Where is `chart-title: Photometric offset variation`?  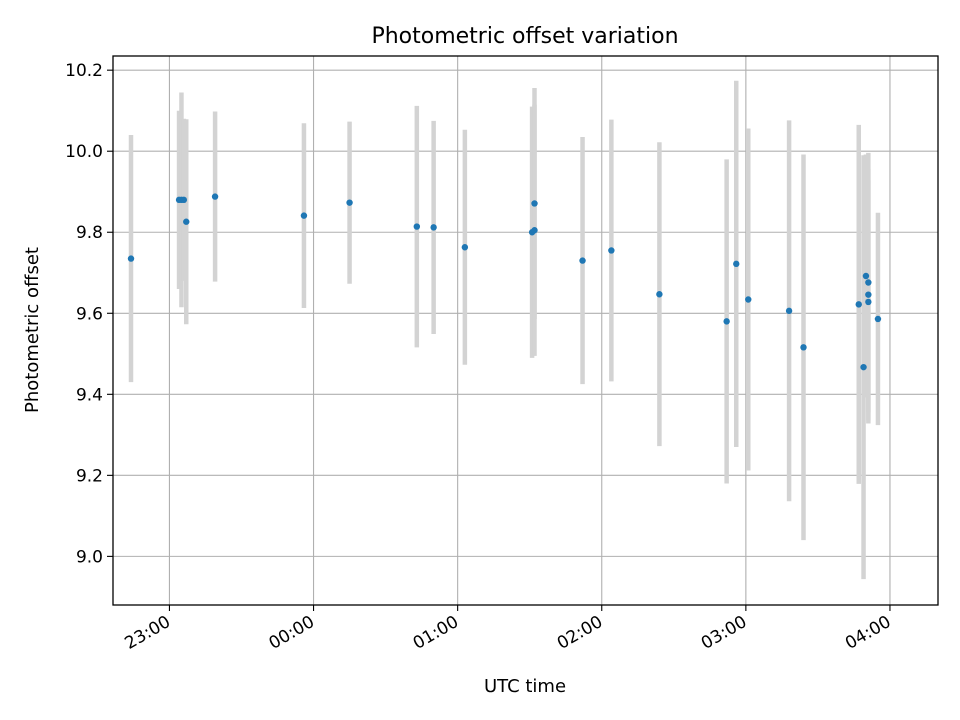
chart-title: Photometric offset variation is located at coordinates (524, 36).